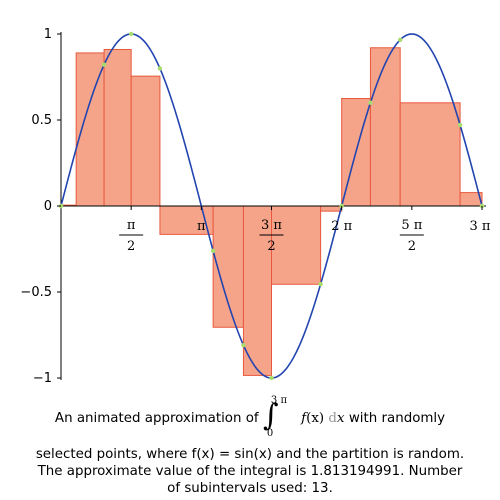 The image size is (500, 500). Describe the element at coordinates (131, 225) in the screenshot. I see `x-tick-numerator-1: π` at that location.